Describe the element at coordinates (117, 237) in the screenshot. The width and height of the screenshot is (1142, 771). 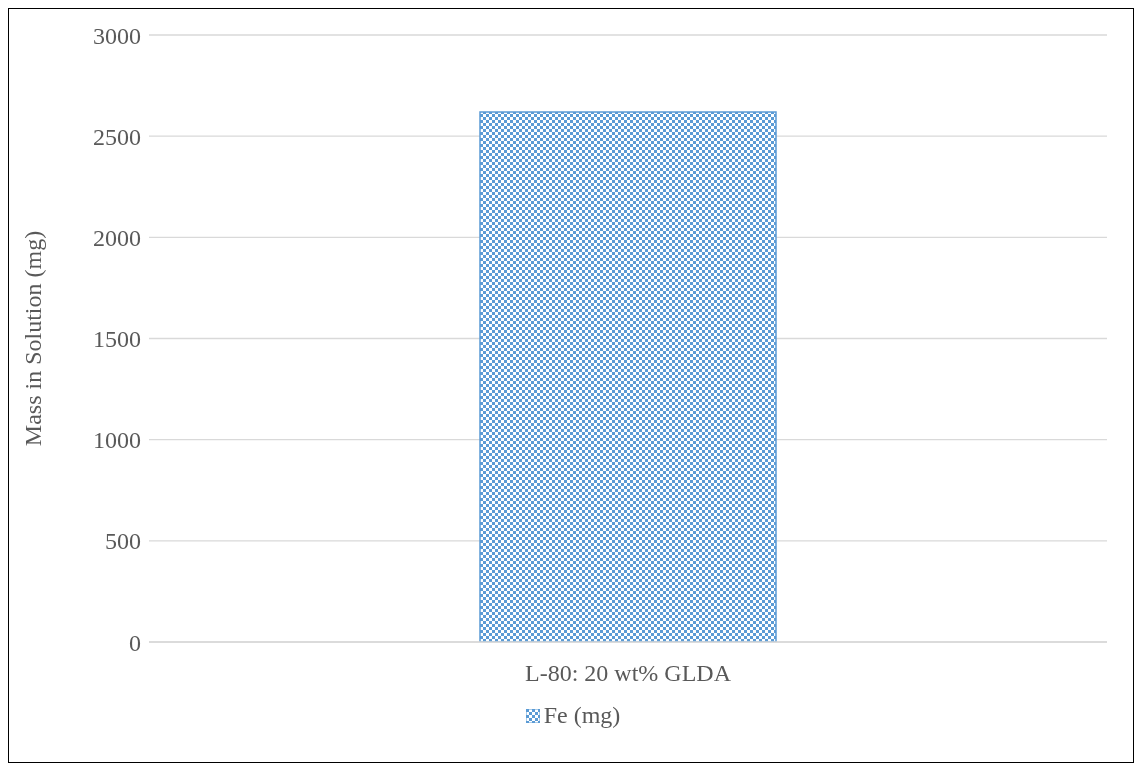
I see `y-tick-label: 2000` at that location.